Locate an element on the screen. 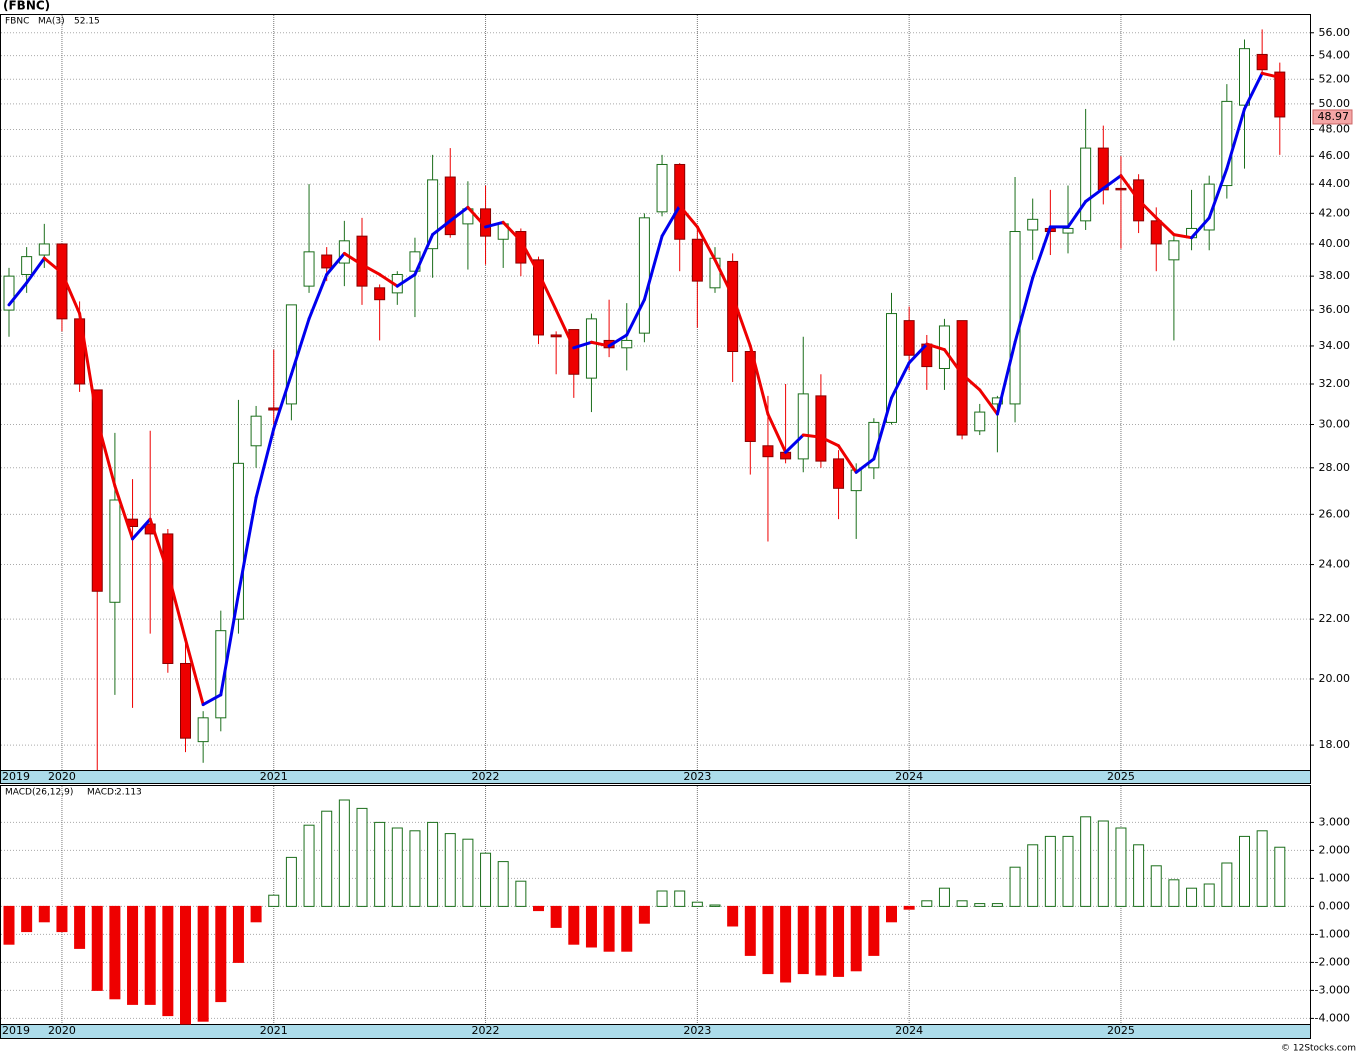 The image size is (1360, 1056). y-tick-label: 32.00 is located at coordinates (1335, 383).